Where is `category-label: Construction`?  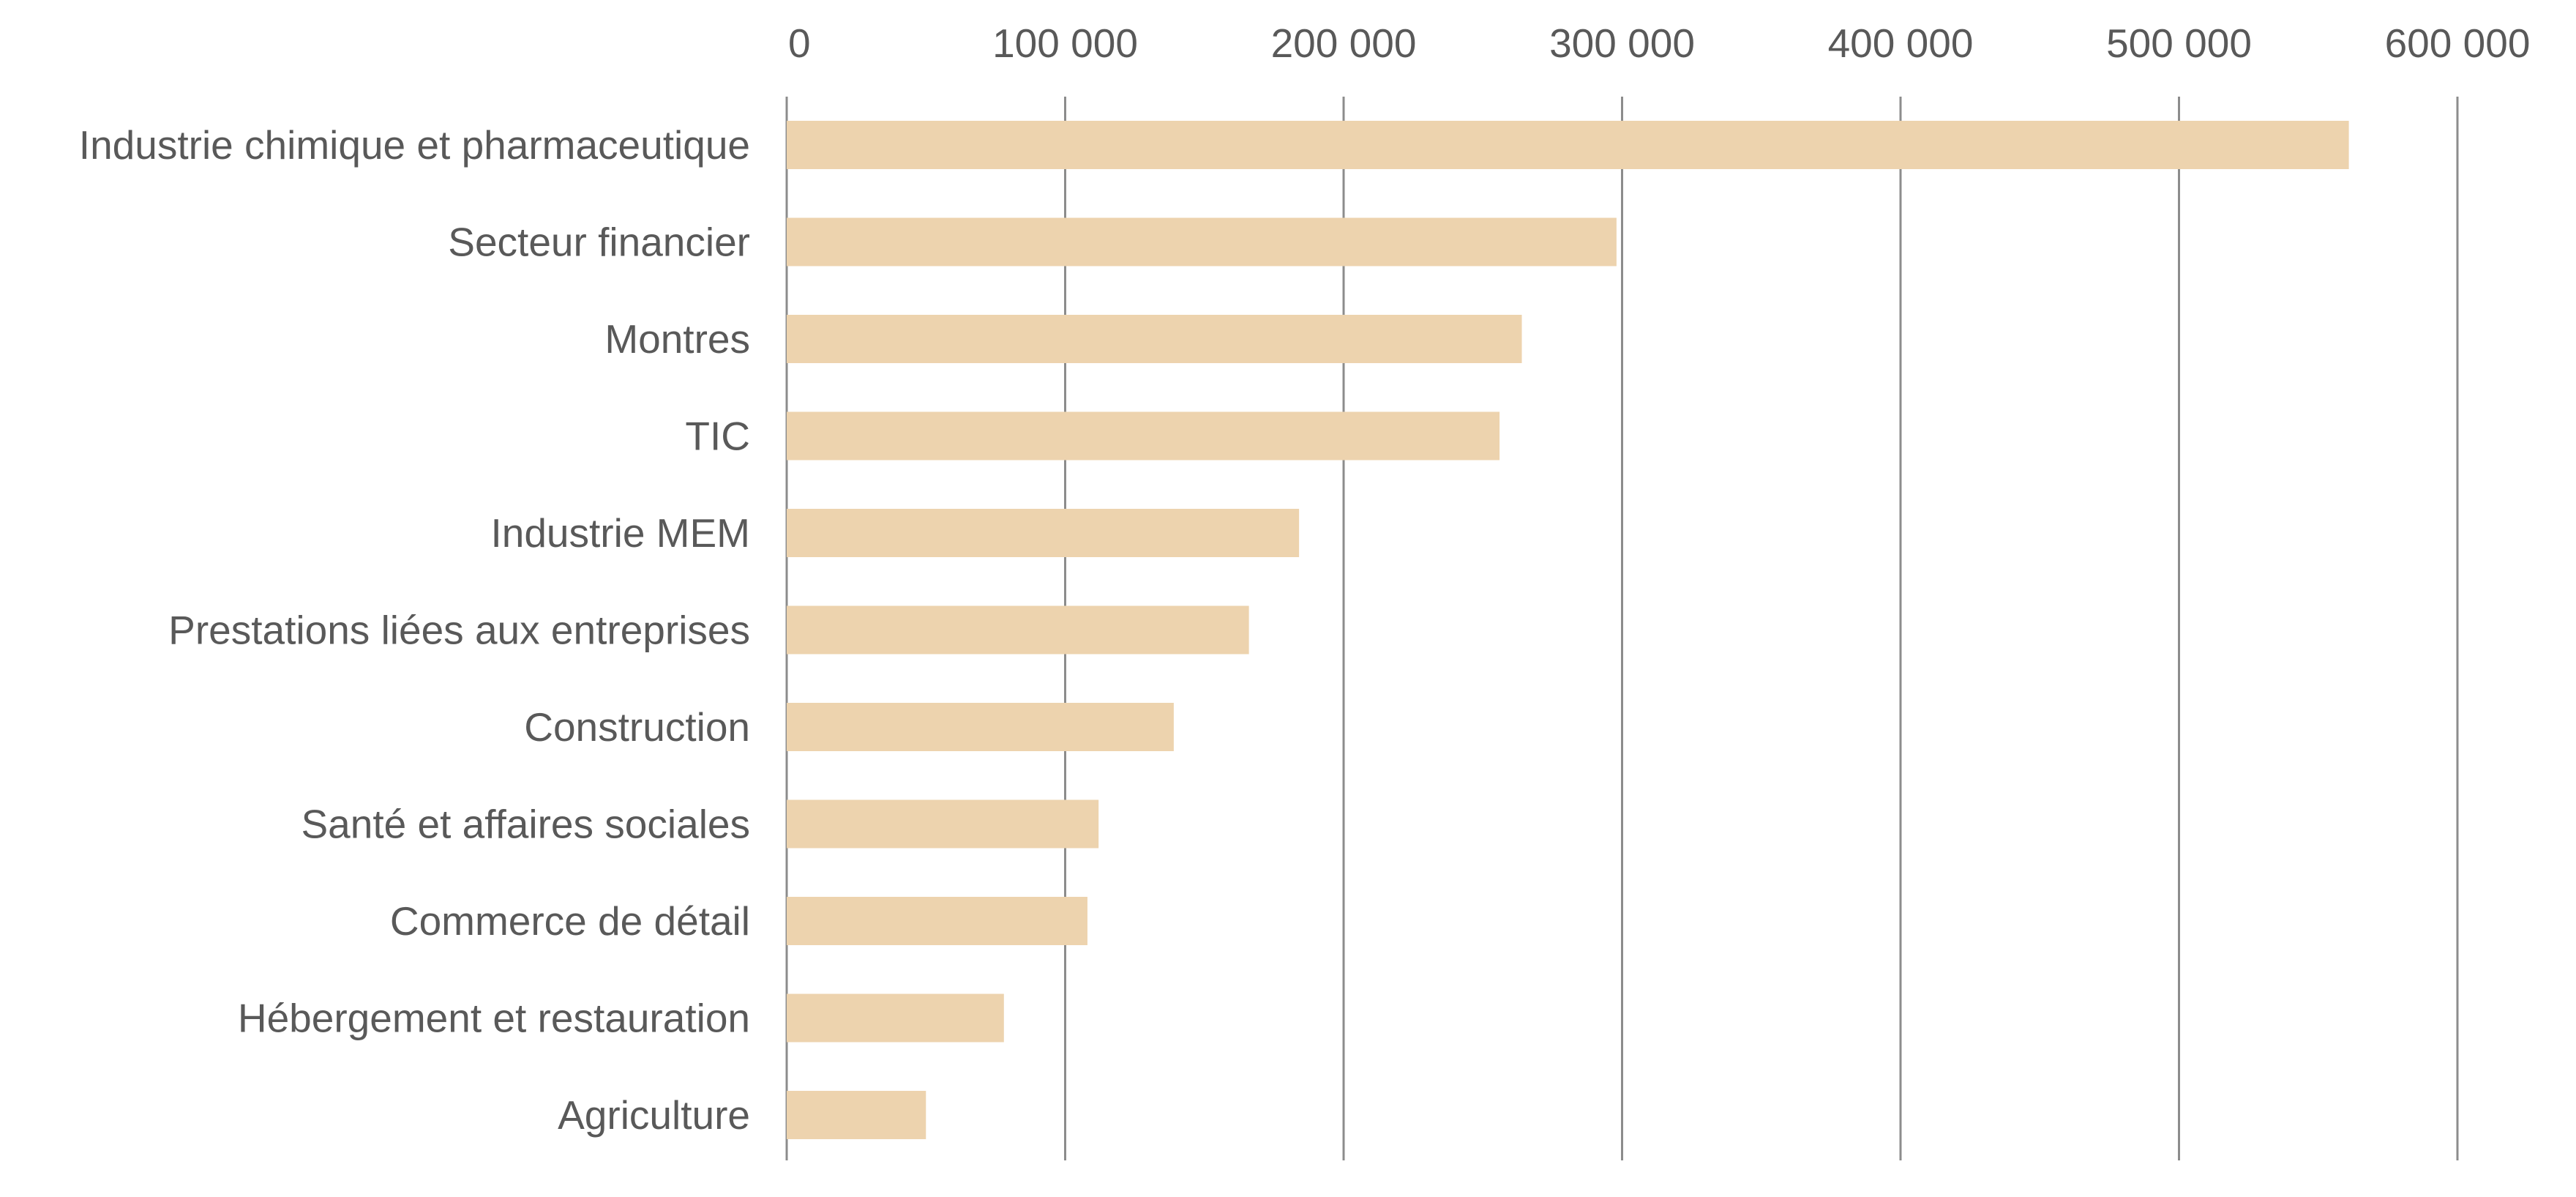 category-label: Construction is located at coordinates (637, 727).